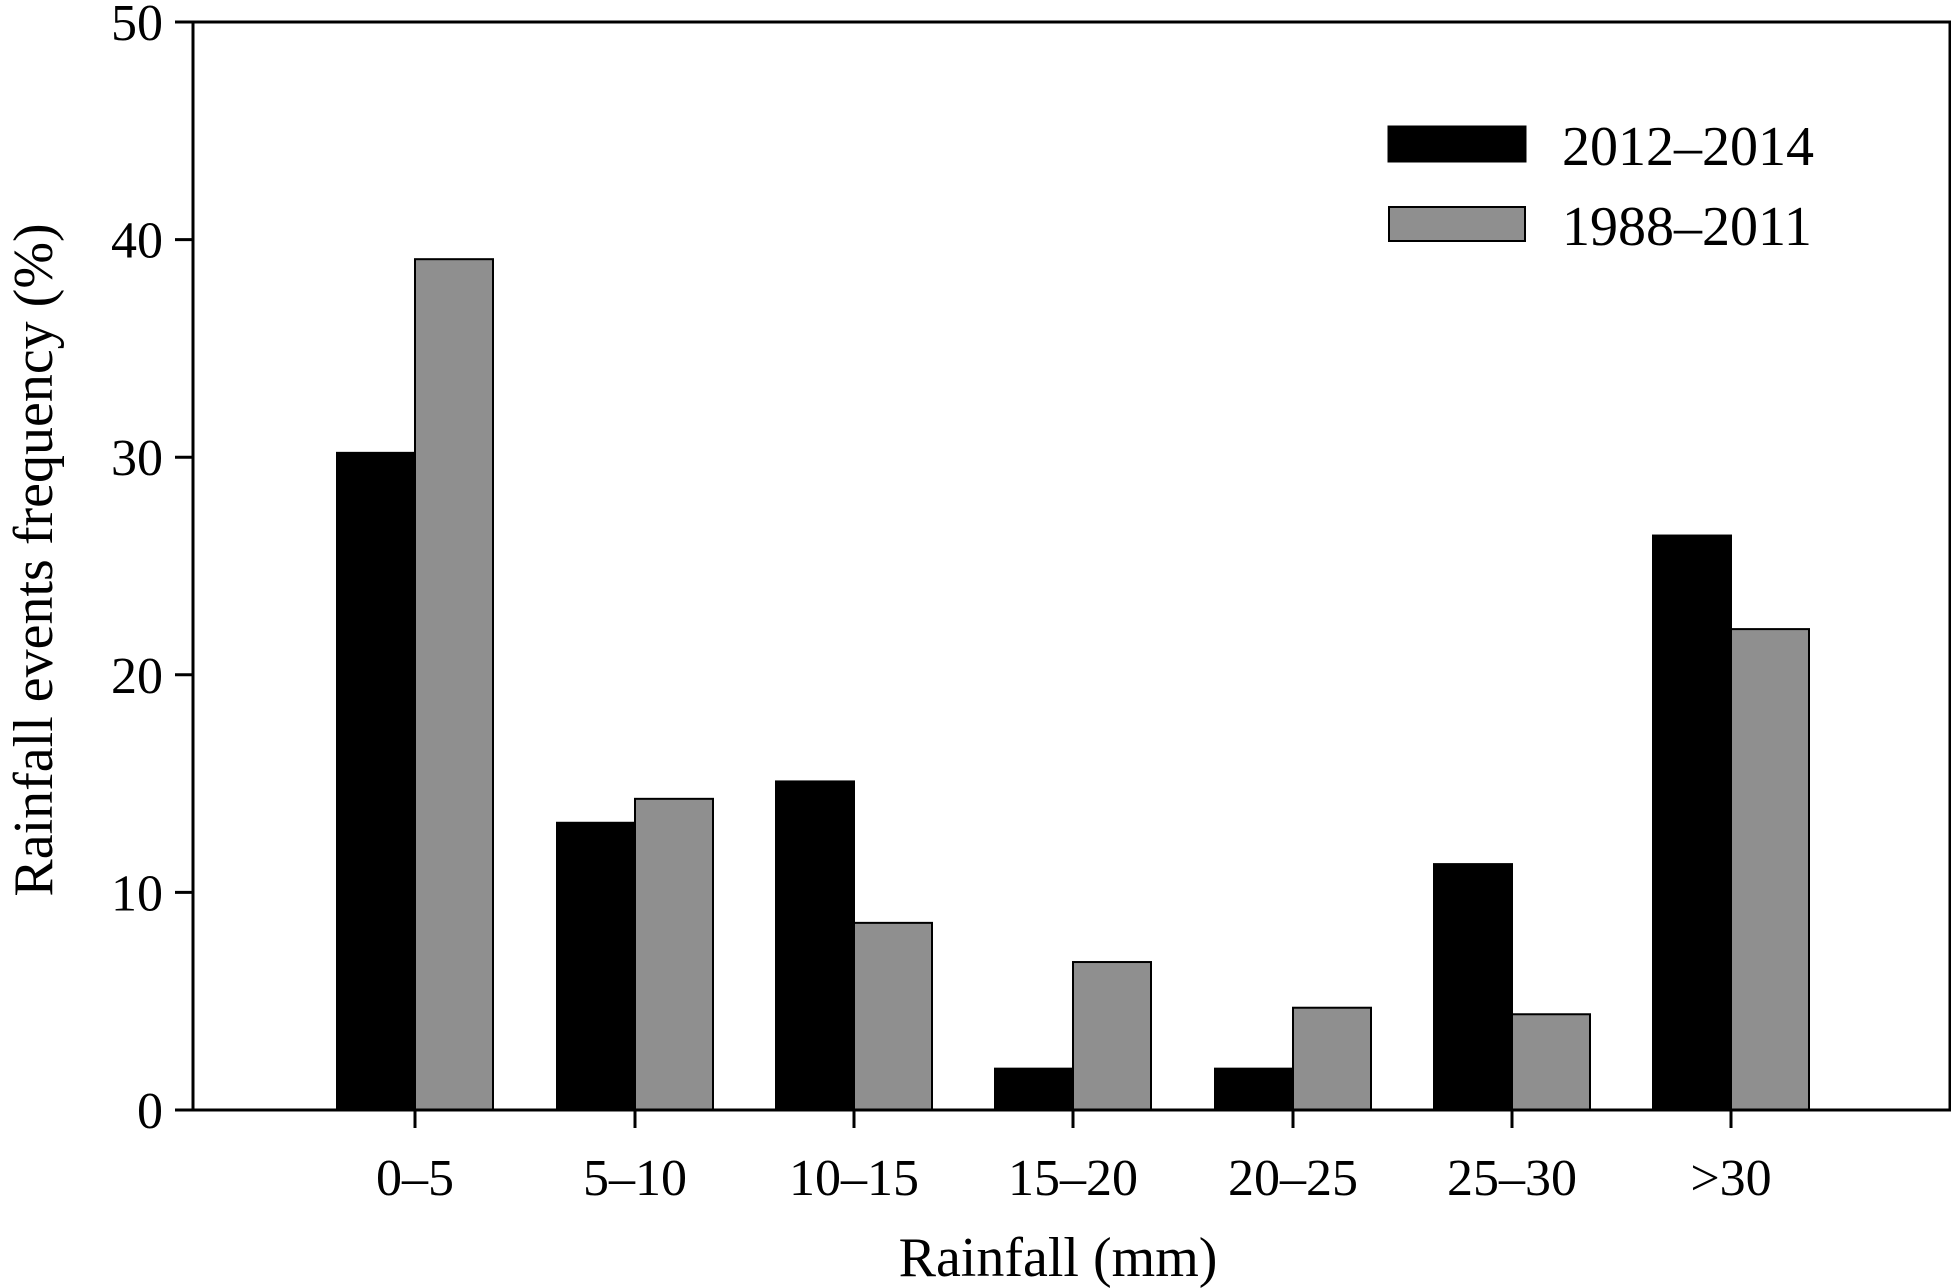 This screenshot has height=1288, width=1951. What do you see at coordinates (137, 241) in the screenshot?
I see `y-tick-label: 40` at bounding box center [137, 241].